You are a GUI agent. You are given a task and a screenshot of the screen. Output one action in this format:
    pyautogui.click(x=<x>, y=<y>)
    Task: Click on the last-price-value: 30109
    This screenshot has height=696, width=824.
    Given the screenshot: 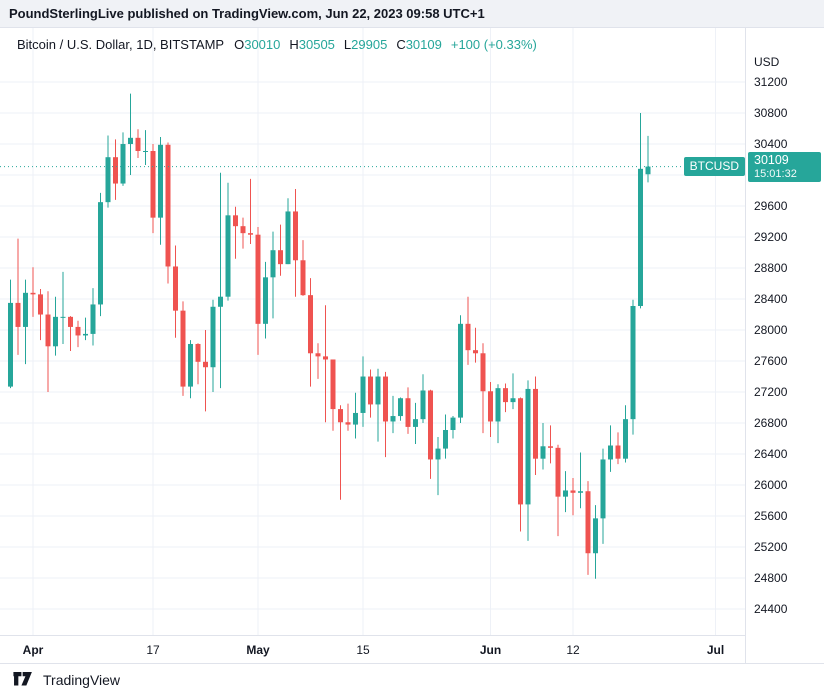 What is the action you would take?
    pyautogui.click(x=771, y=159)
    